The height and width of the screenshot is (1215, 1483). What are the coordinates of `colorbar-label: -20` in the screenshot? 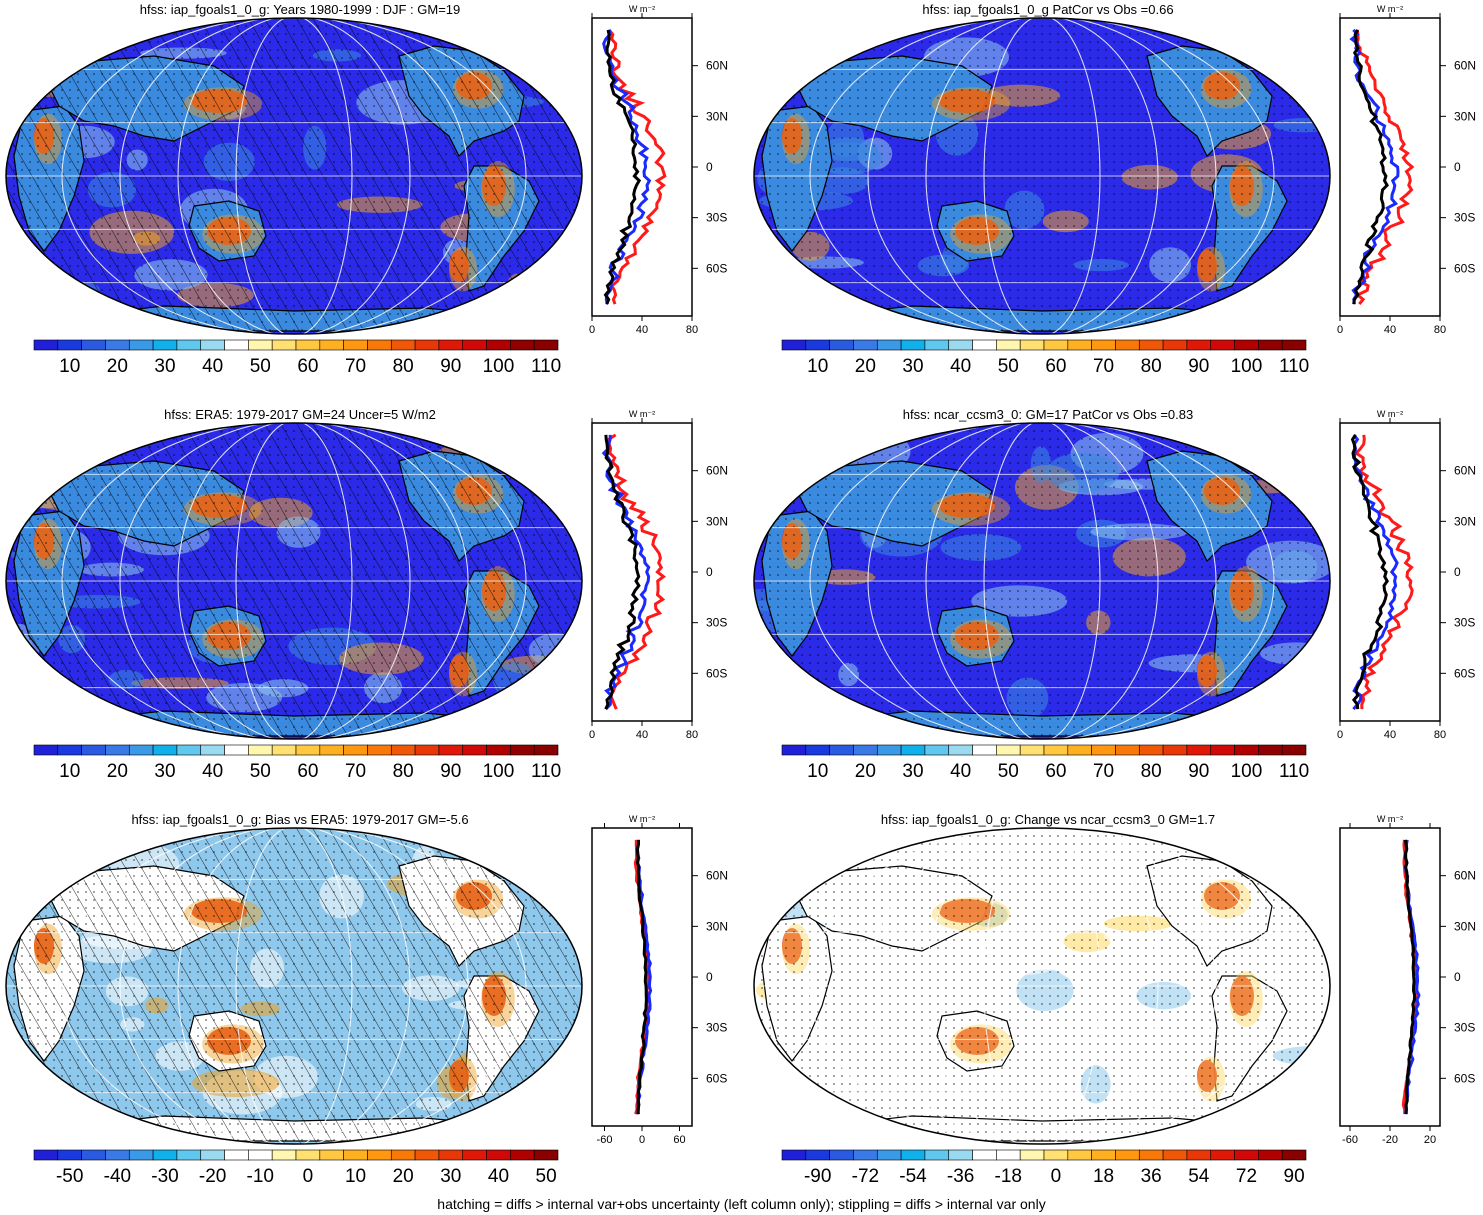 It's located at (212, 1176).